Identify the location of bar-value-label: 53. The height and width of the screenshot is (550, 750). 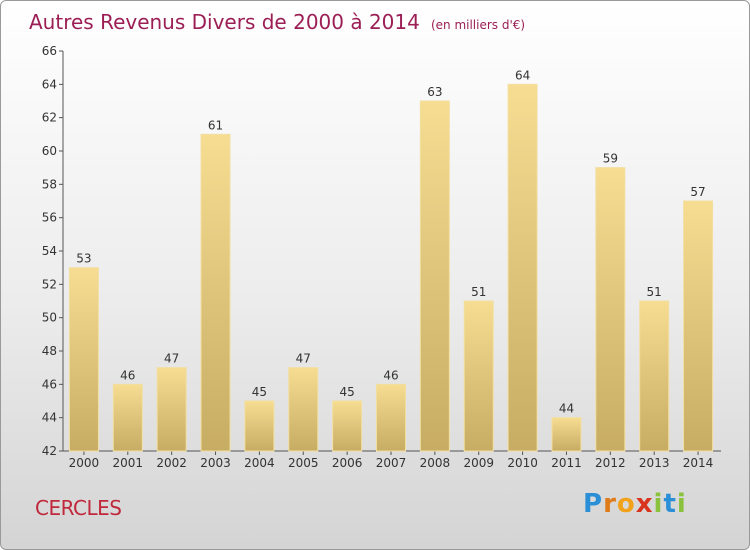
(83, 259).